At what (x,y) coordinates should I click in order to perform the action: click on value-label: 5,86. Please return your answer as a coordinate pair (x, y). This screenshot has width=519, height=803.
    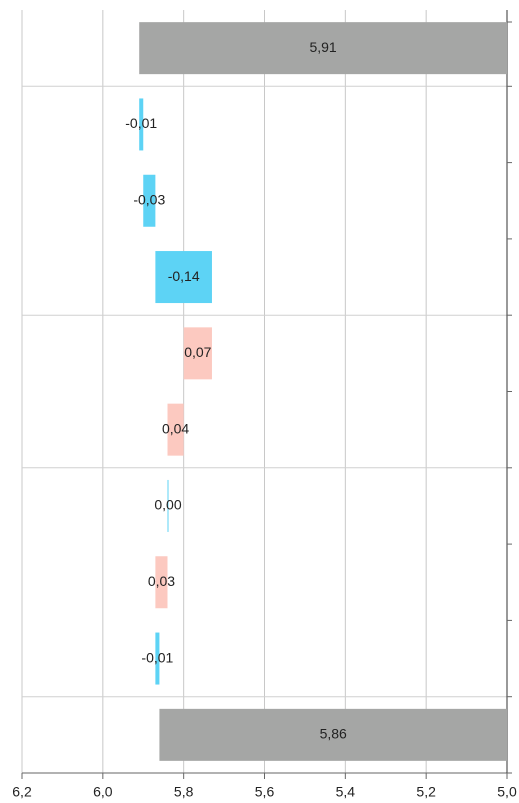
    Looking at the image, I should click on (333, 734).